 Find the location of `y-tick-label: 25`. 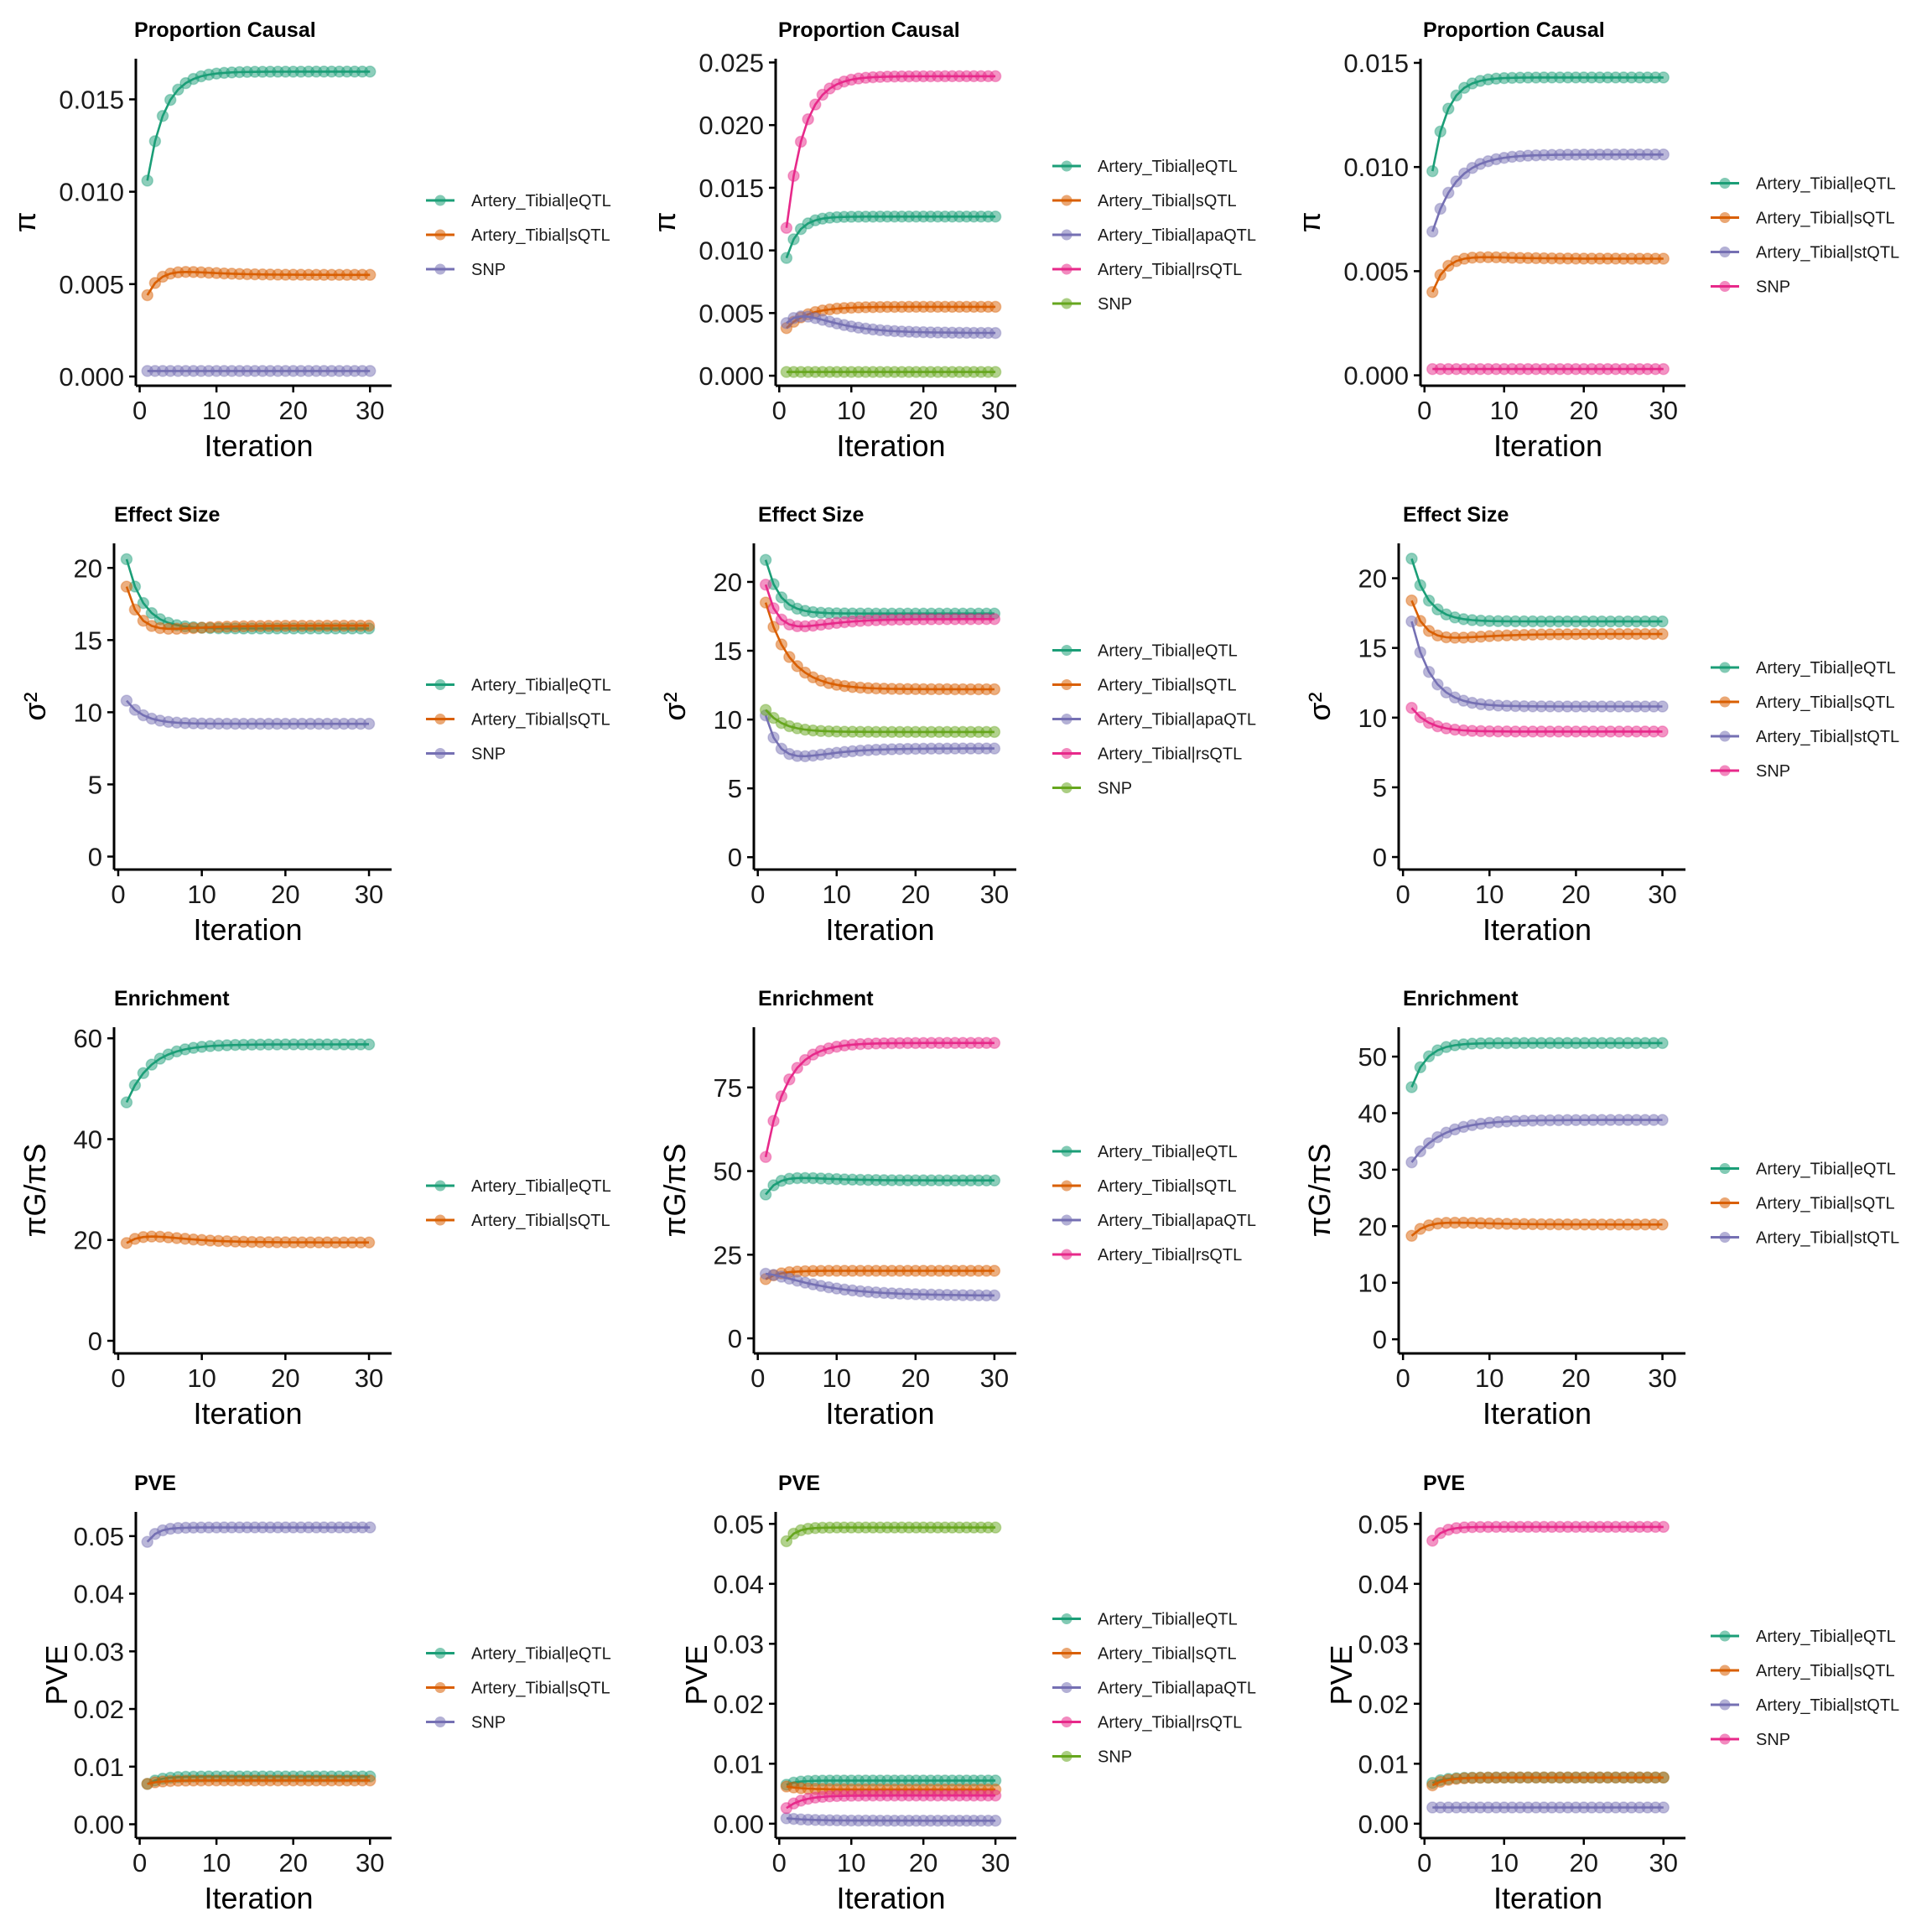

y-tick-label: 25 is located at coordinates (728, 1255).